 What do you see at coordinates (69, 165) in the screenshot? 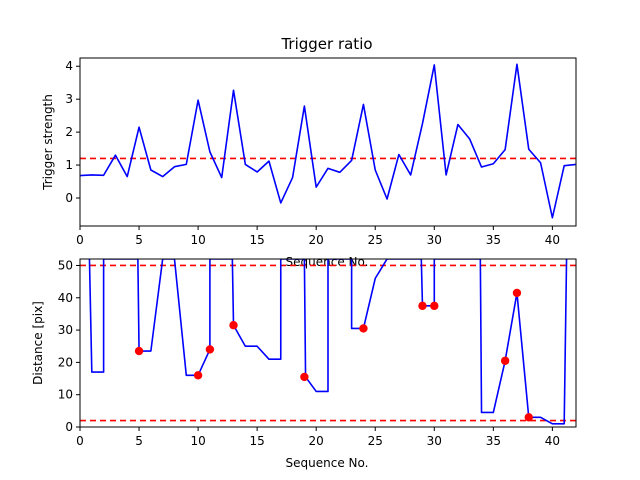
I see `y-tick-label: 1` at bounding box center [69, 165].